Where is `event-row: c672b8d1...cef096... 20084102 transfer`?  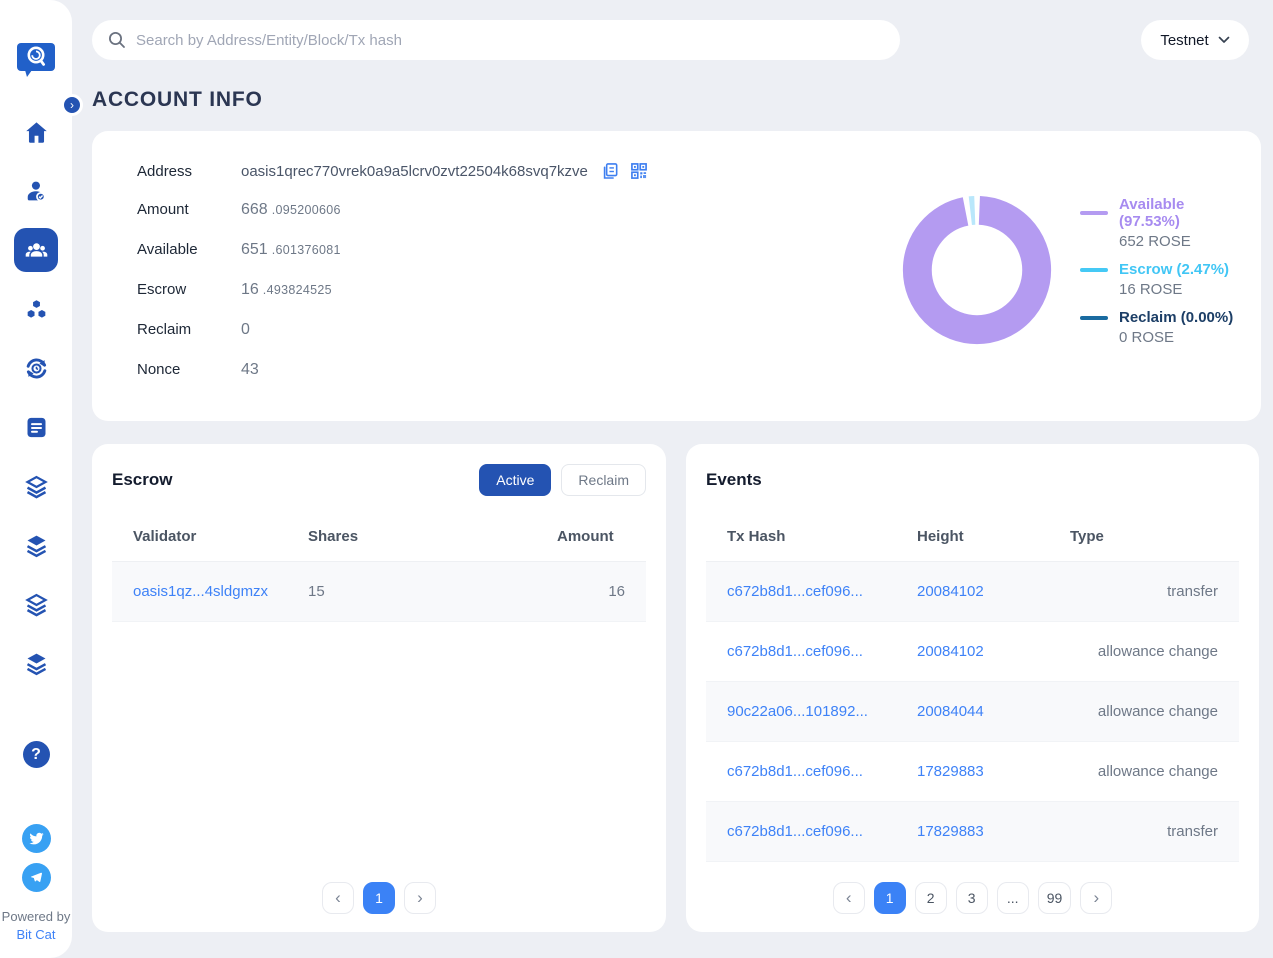 event-row: c672b8d1...cef096... 20084102 transfer is located at coordinates (972, 591).